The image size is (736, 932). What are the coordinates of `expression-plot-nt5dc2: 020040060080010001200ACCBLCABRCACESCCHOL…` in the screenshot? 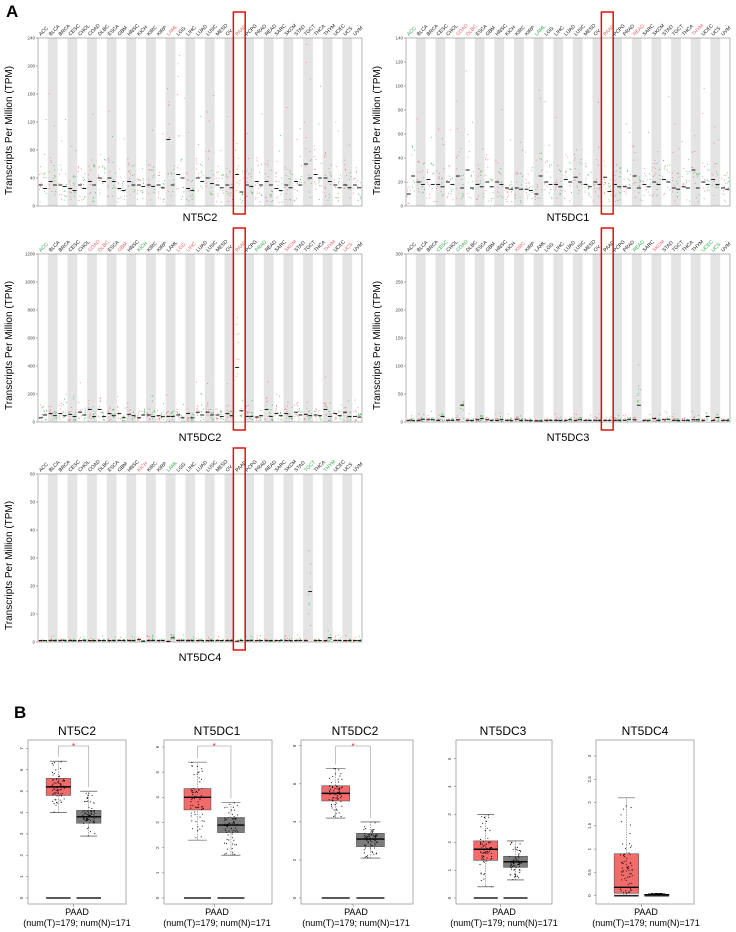 It's located at (194, 329).